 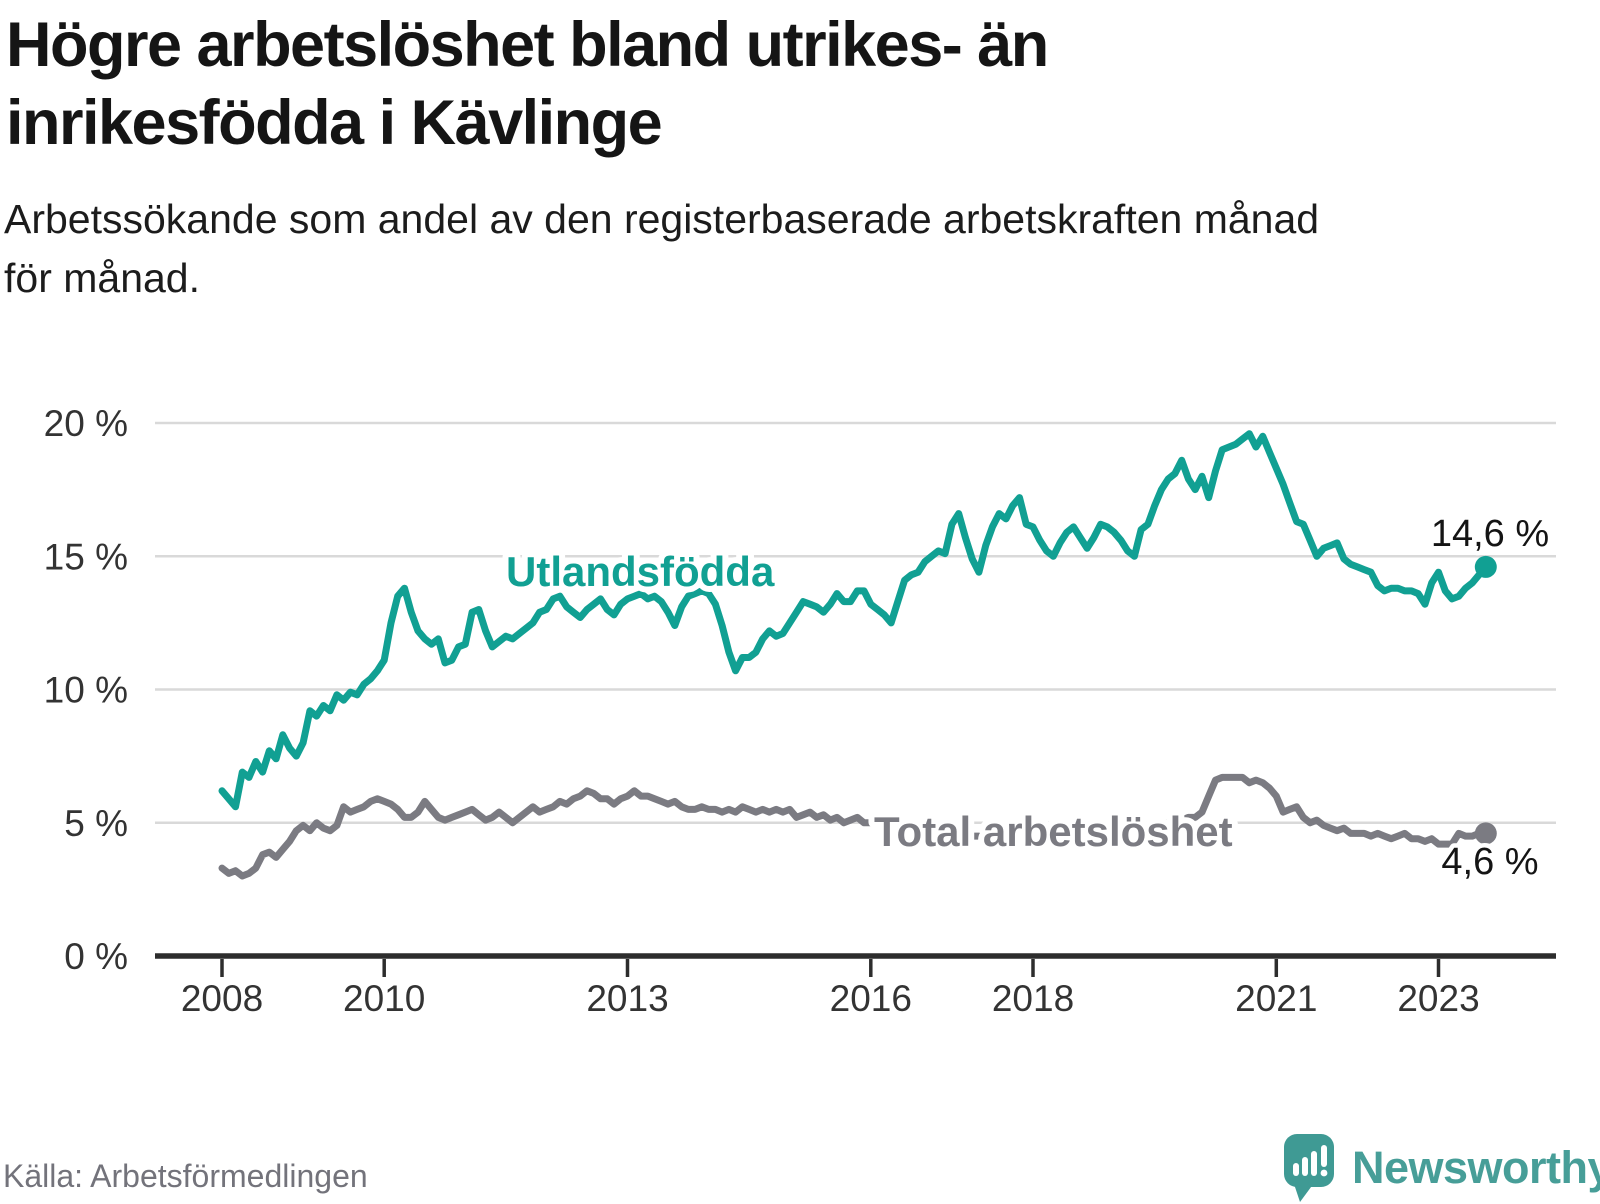 I want to click on end-dot-total, so click(x=1485, y=833).